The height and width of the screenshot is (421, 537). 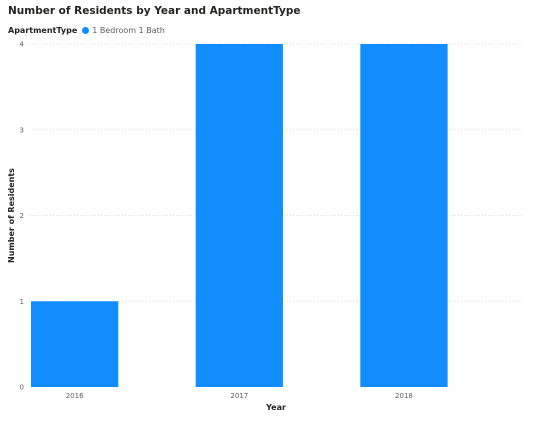 What do you see at coordinates (22, 45) in the screenshot?
I see `y-tick-label: 4` at bounding box center [22, 45].